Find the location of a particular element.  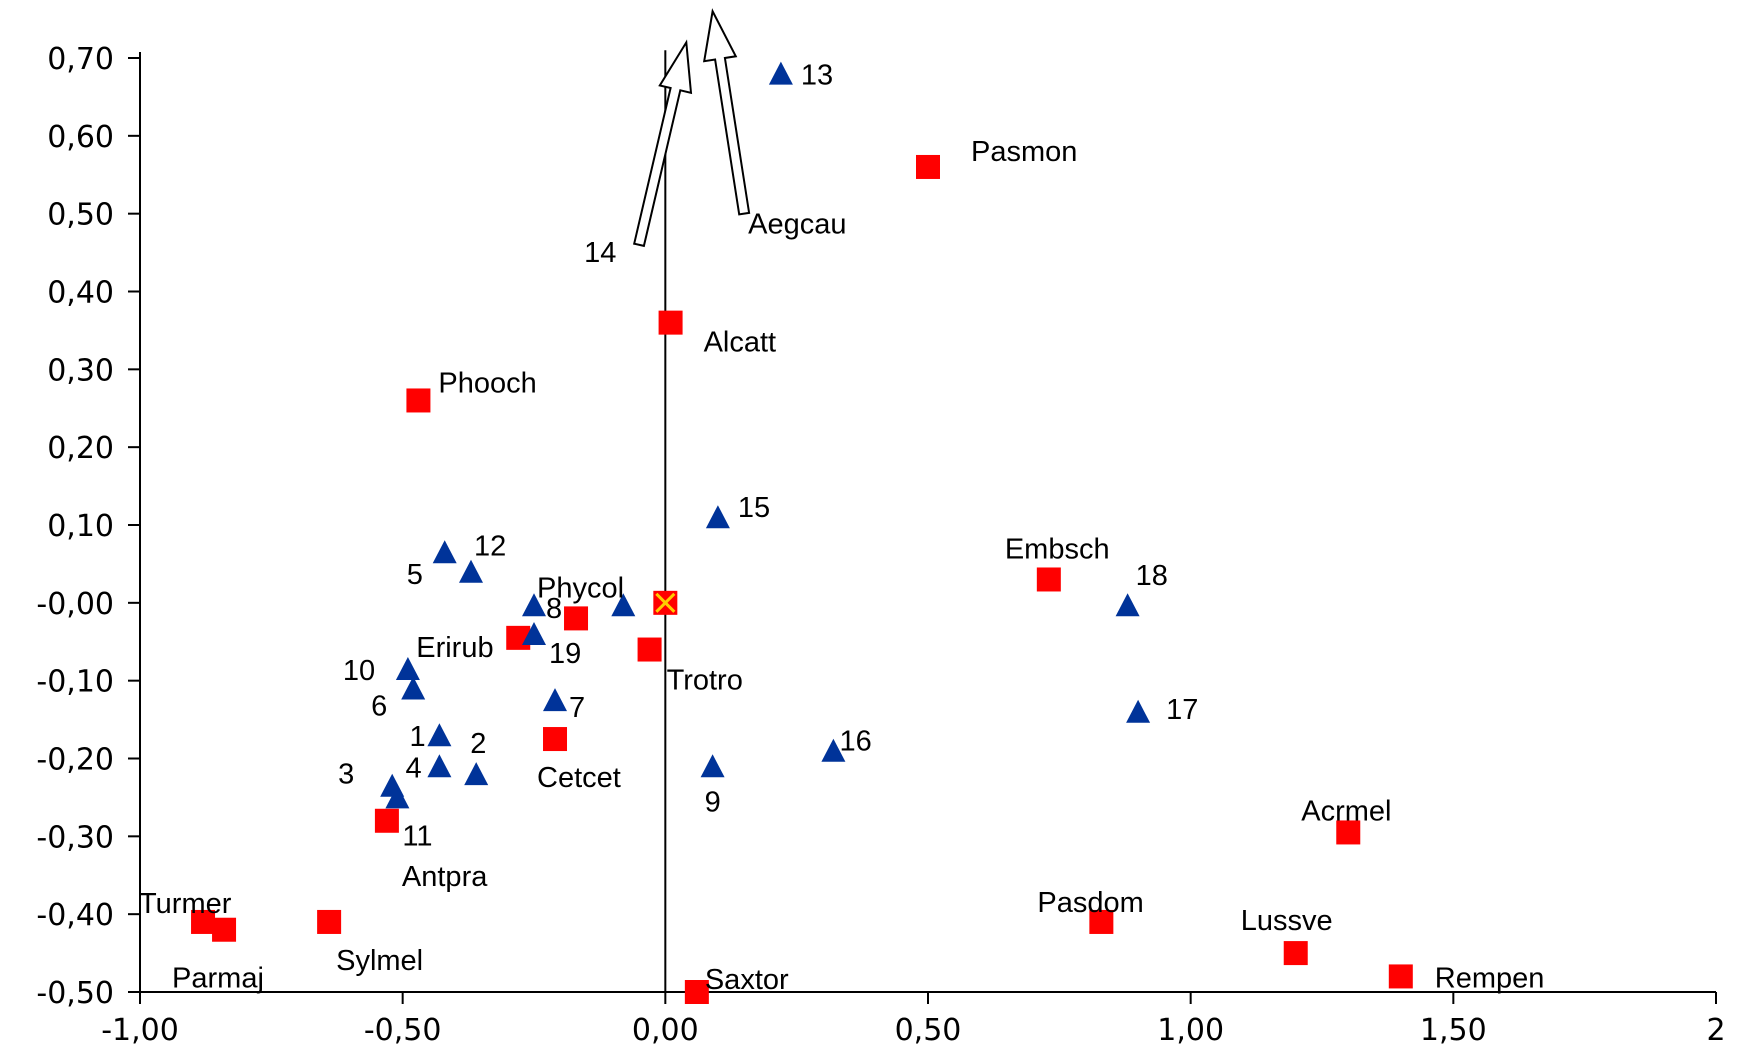

y-tick-label: -0,50 is located at coordinates (75, 993).